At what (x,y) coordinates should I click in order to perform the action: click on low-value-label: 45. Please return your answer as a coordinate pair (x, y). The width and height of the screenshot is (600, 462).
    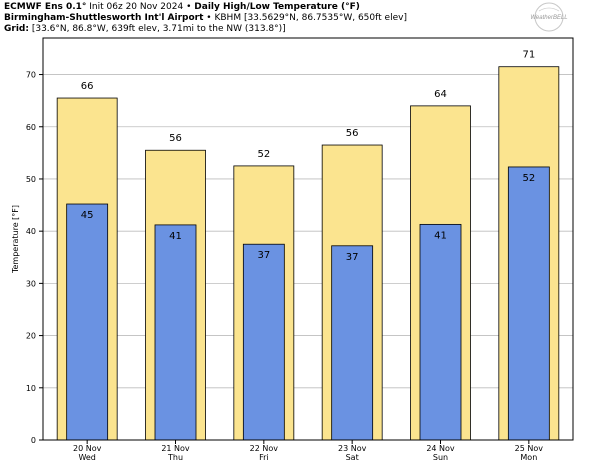
    Looking at the image, I should click on (87, 215).